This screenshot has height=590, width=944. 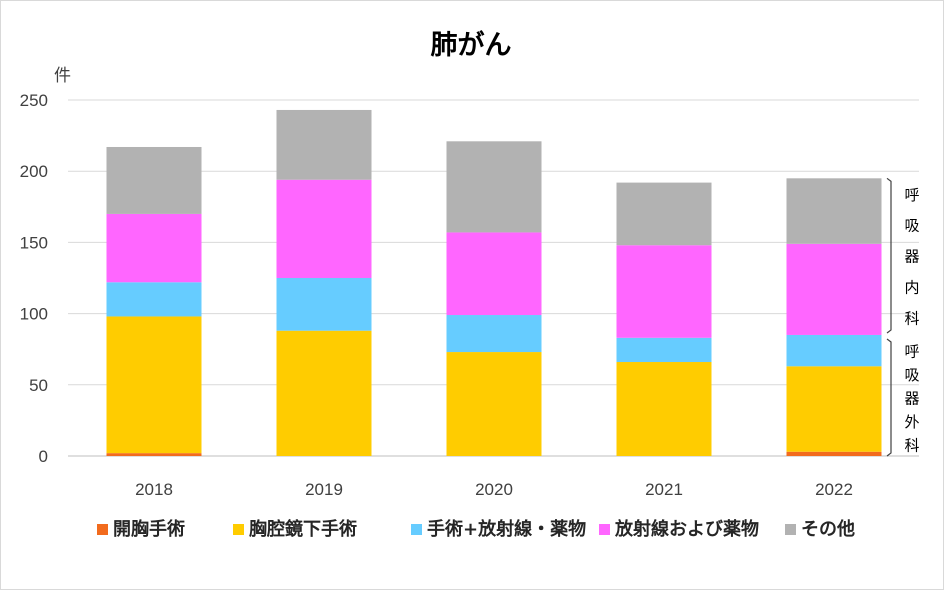 I want to click on y-tick-250: 250, so click(x=34, y=100).